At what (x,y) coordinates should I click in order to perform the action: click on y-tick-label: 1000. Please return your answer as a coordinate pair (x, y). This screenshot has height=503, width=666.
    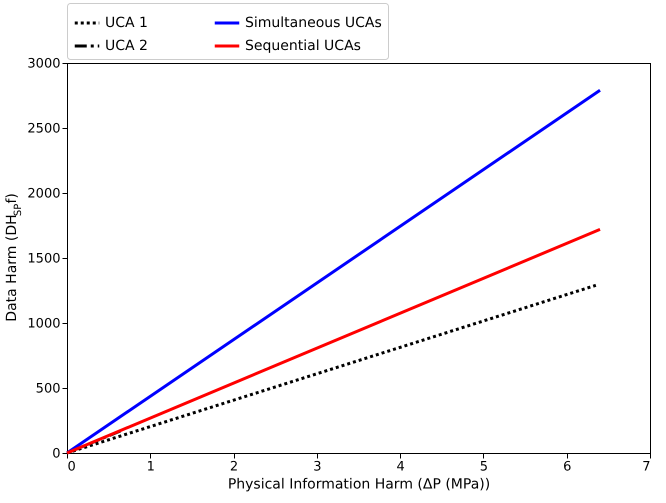
    Looking at the image, I should click on (43, 324).